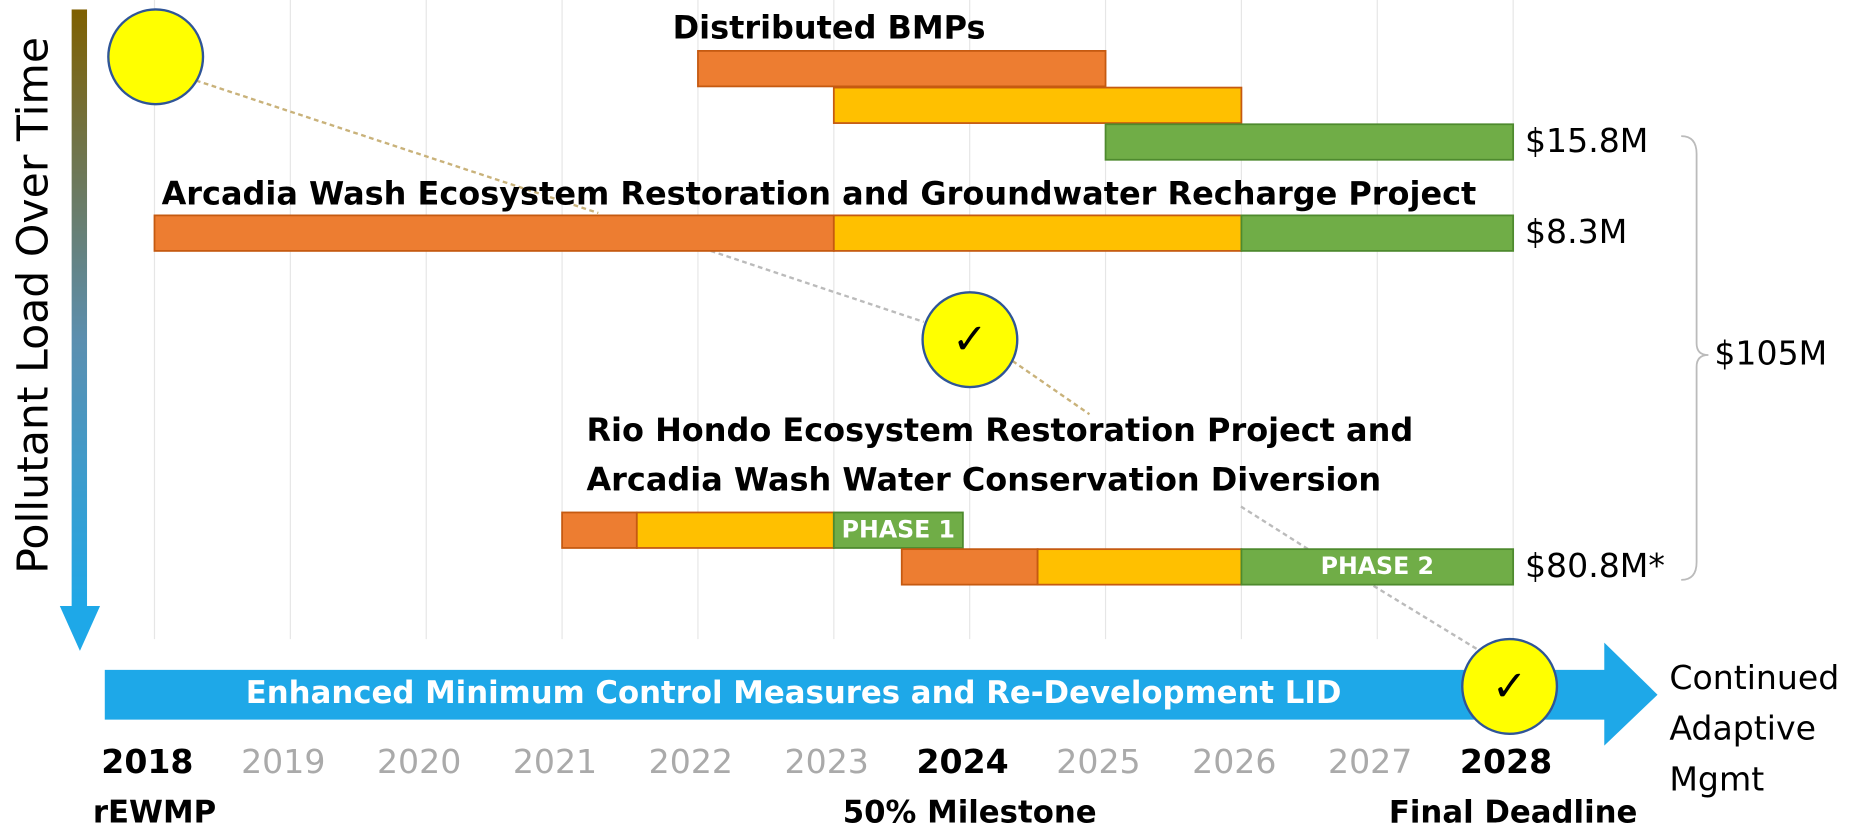  I want to click on y-arrow-shaft, so click(79, 311).